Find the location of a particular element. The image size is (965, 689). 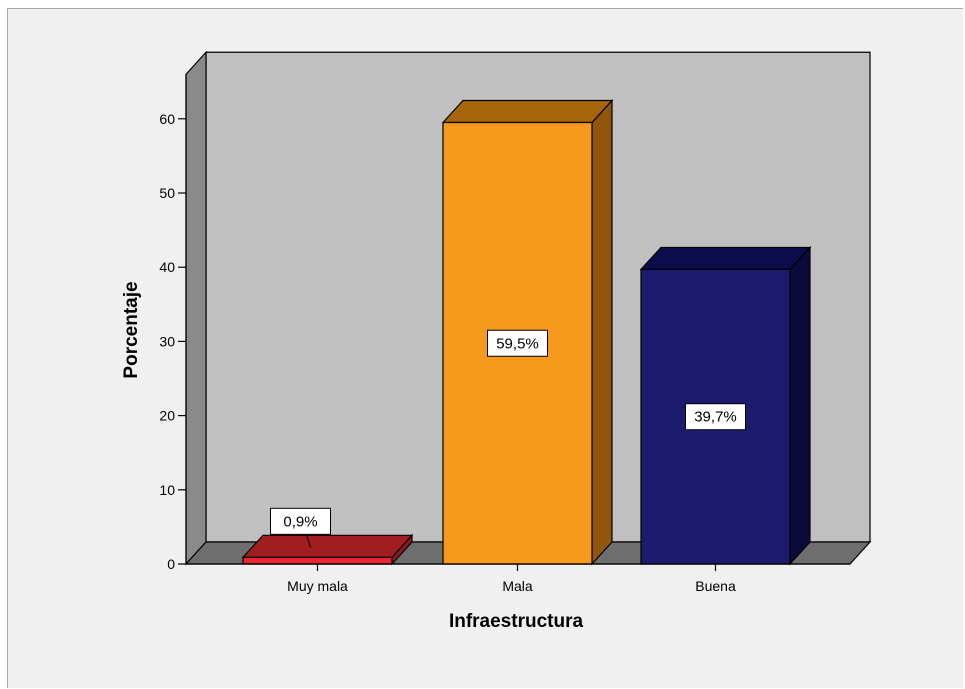

bar-mala: 59,5% is located at coordinates (527, 332).